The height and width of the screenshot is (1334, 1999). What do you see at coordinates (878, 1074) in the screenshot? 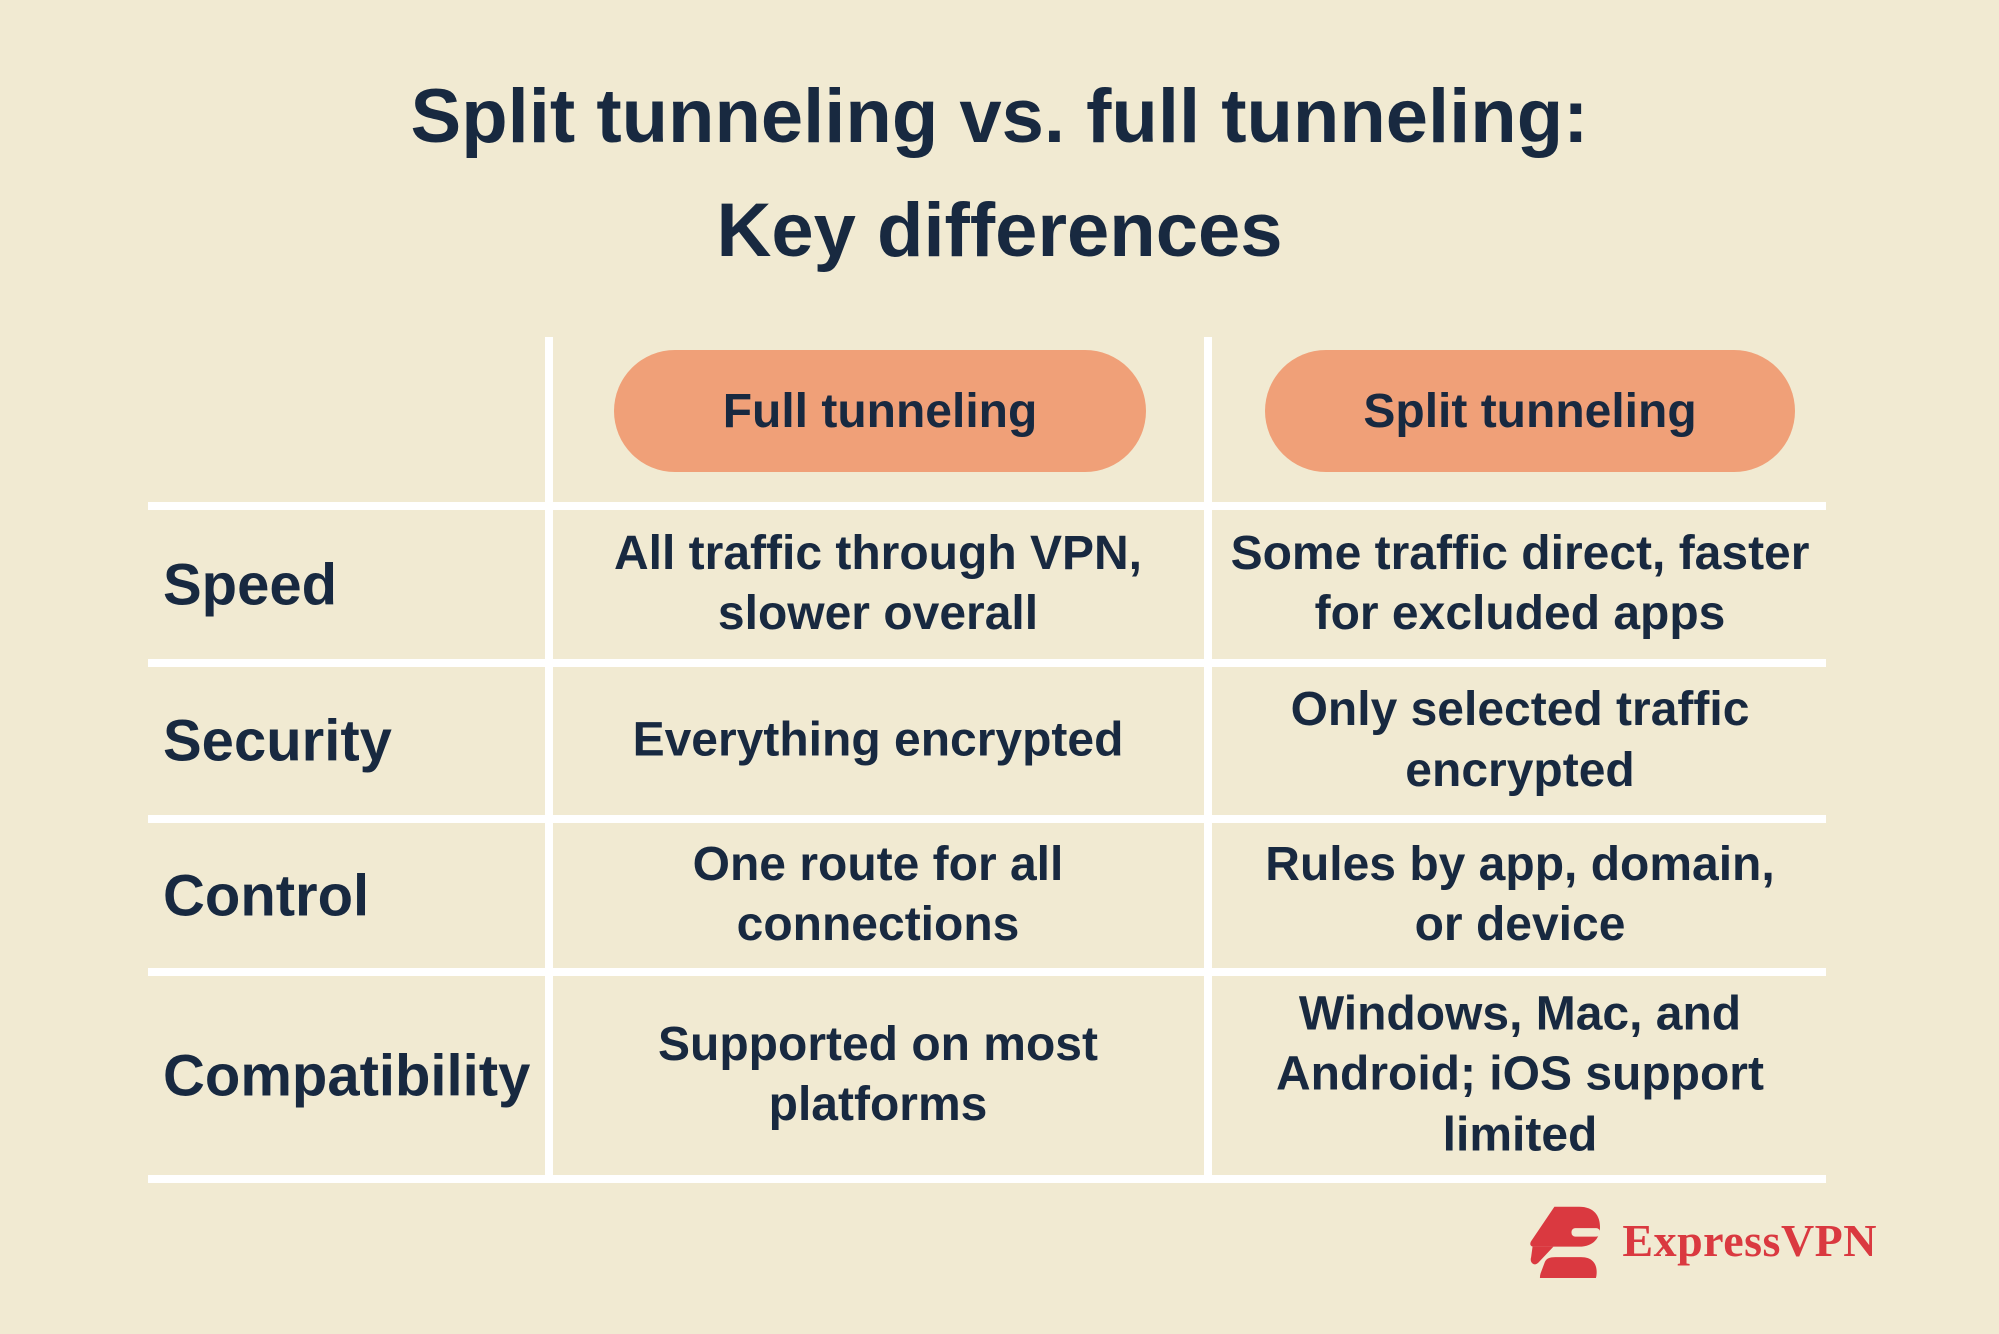
I see `cell-compatibility-full-tunneling: Supported on most platforms` at bounding box center [878, 1074].